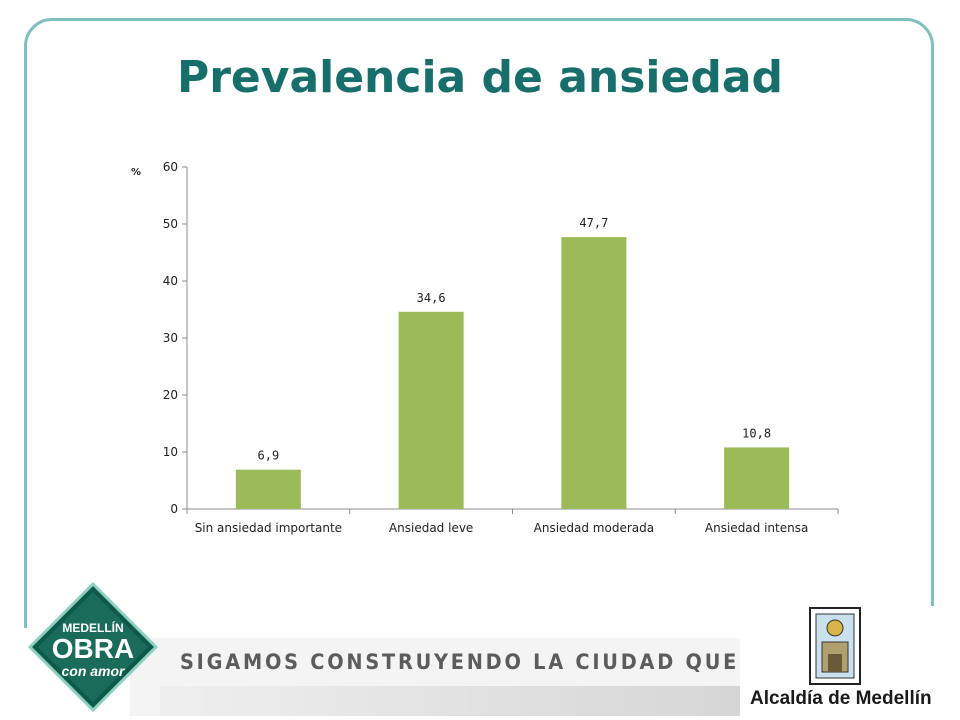  I want to click on data-label-2: 34,6, so click(431, 298).